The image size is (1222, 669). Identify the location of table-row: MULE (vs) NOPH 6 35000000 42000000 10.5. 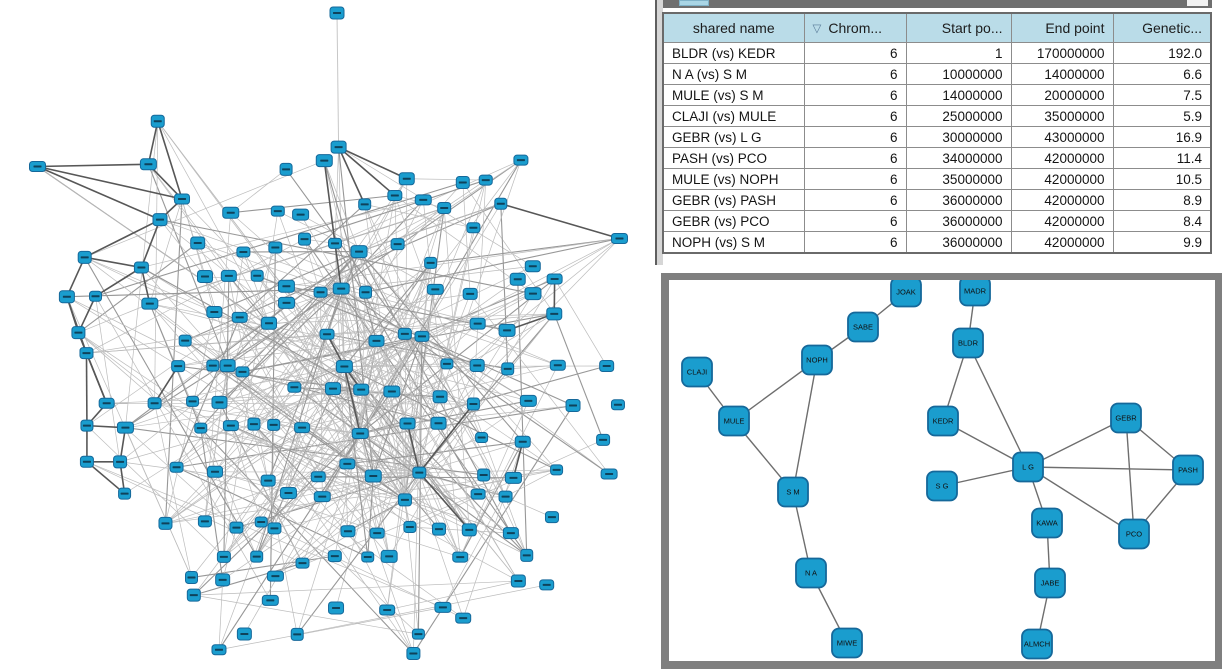
(937, 179).